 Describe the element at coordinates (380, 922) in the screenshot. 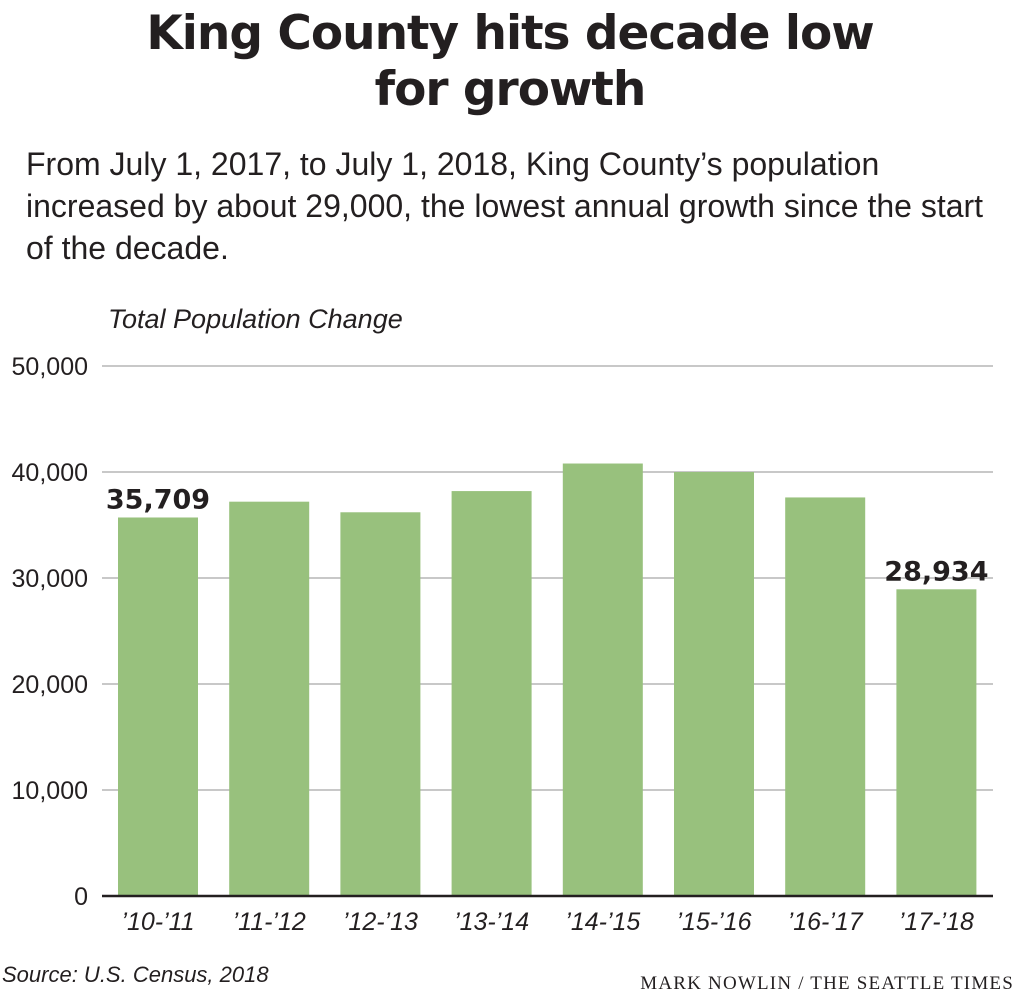

I see `x-tick-label: ’12-’13` at that location.